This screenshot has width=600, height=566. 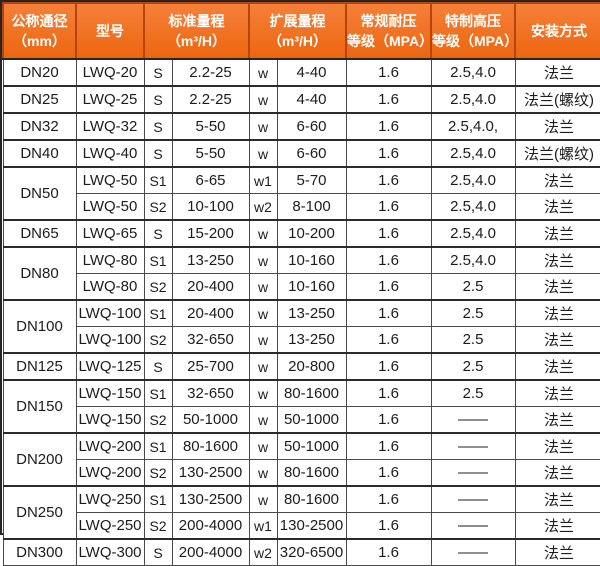 What do you see at coordinates (311, 420) in the screenshot?
I see `extended-range-cell: 50-1000` at bounding box center [311, 420].